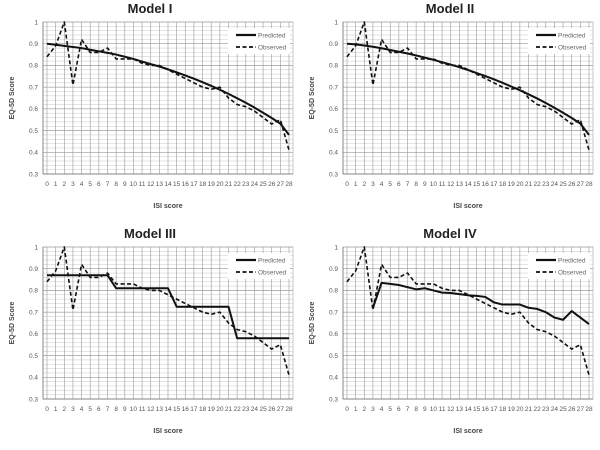  Describe the element at coordinates (468, 409) in the screenshot. I see `x-tick-label: 14` at that location.